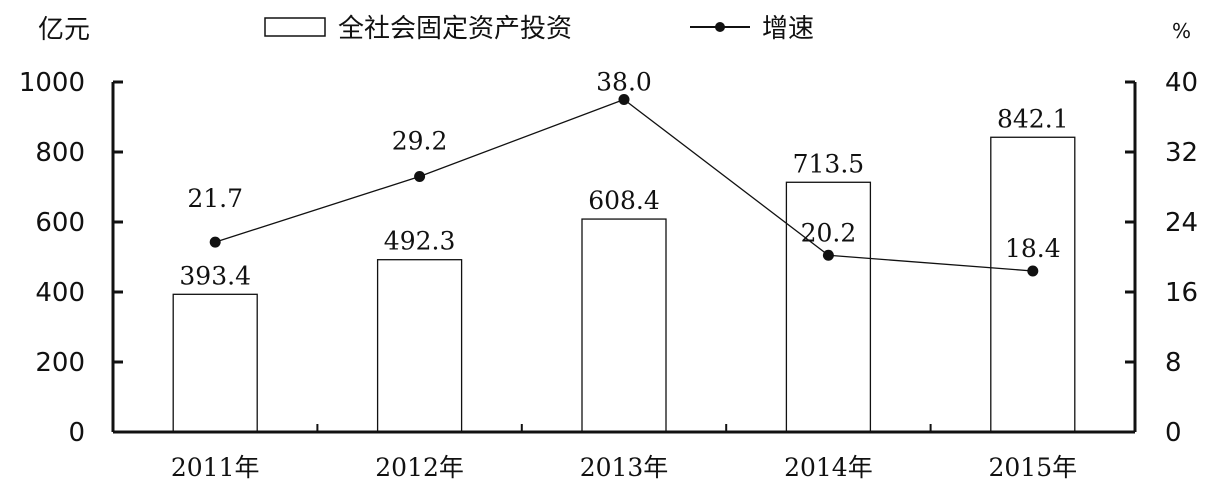 This screenshot has height=487, width=1227. I want to click on bar-data-label: 492.3, so click(420, 241).